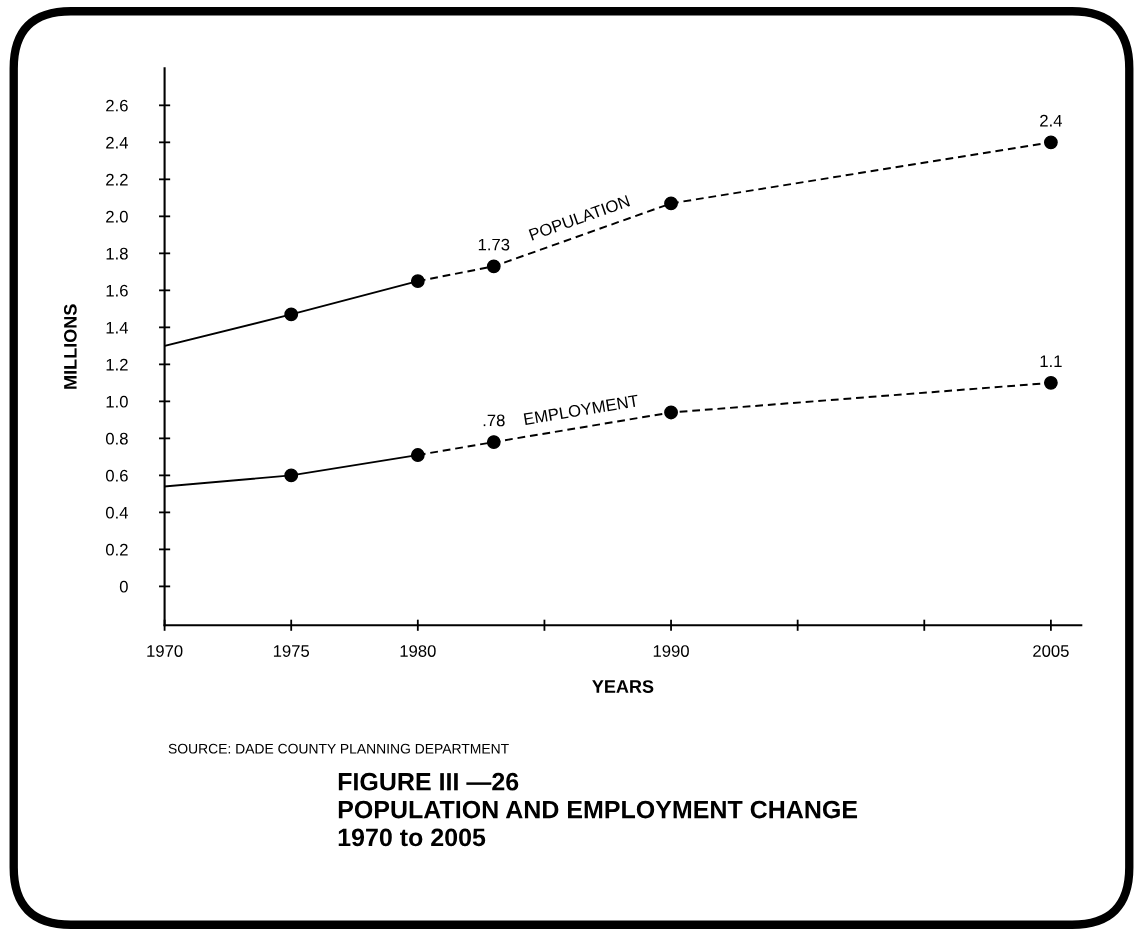  What do you see at coordinates (116, 549) in the screenshot?
I see `y-tick-label: 0.2` at bounding box center [116, 549].